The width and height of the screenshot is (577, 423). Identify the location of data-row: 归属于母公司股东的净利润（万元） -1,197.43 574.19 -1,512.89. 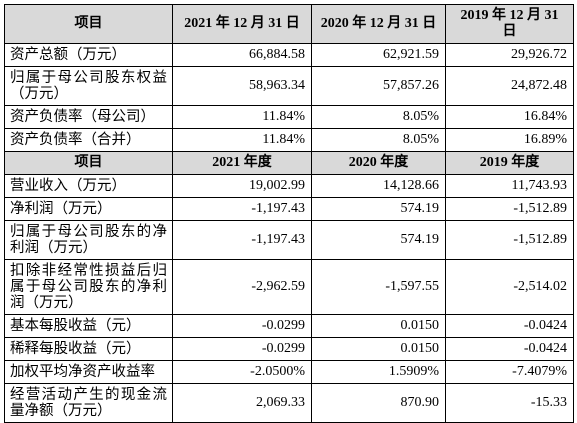
(289, 240).